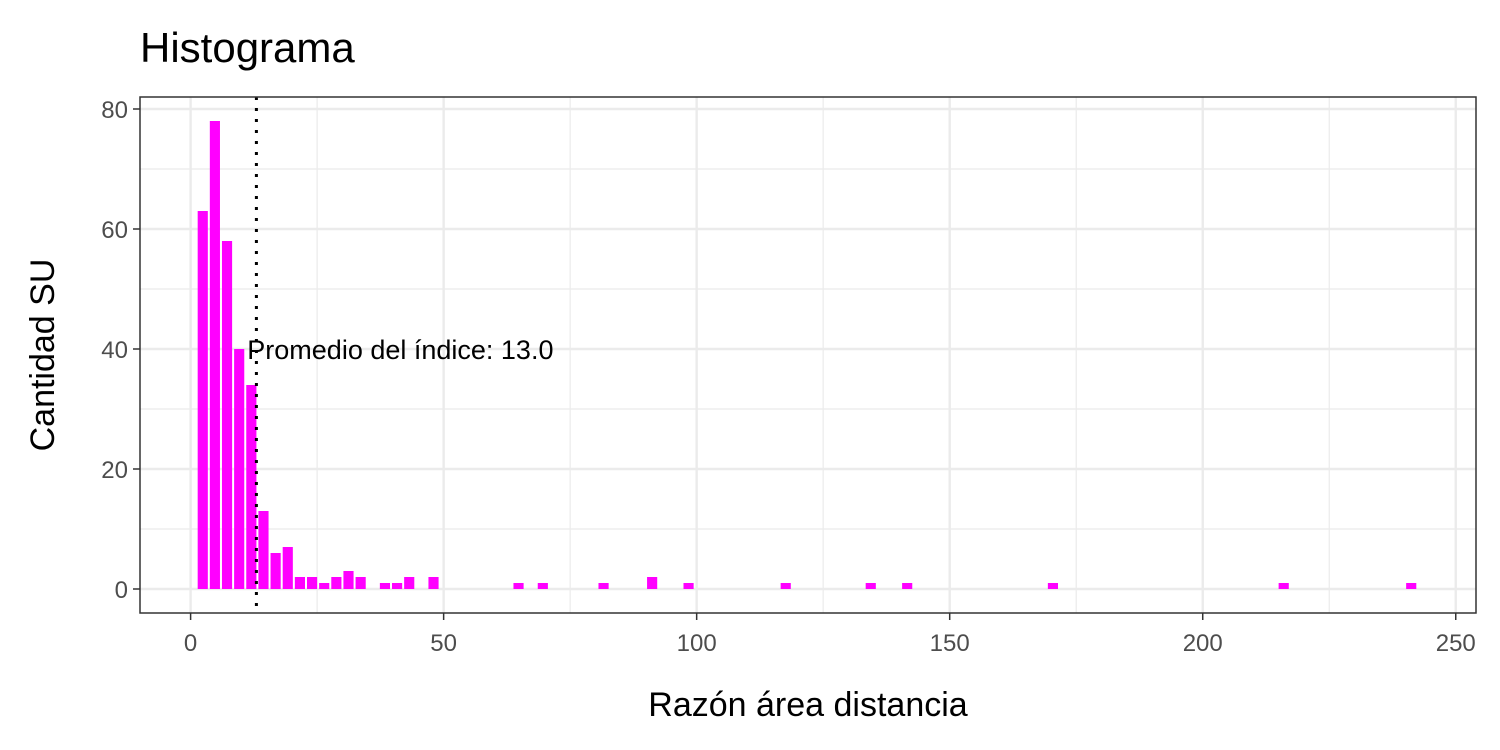  Describe the element at coordinates (121, 590) in the screenshot. I see `y-tick-label: 0` at that location.